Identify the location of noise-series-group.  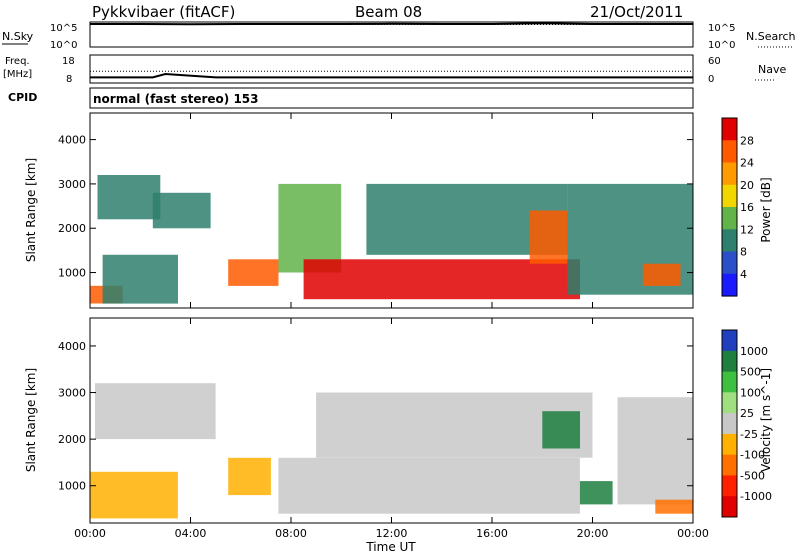
(391, 24).